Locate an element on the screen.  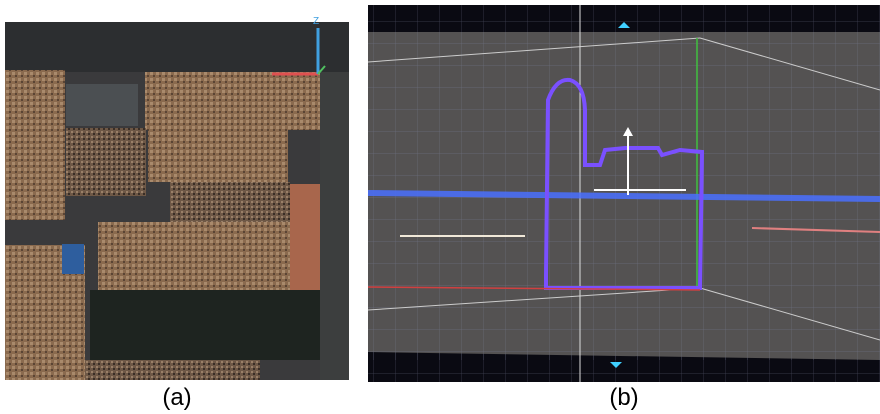
axis-label: Z is located at coordinates (316, 21).